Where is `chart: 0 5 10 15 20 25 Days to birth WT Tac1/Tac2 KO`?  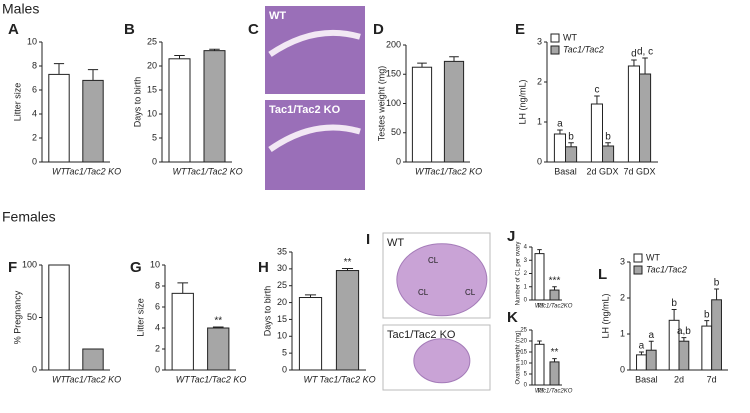 chart: 0 5 10 15 20 25 Days to birth WT Tac1/Tac2 KO is located at coordinates (187, 106).